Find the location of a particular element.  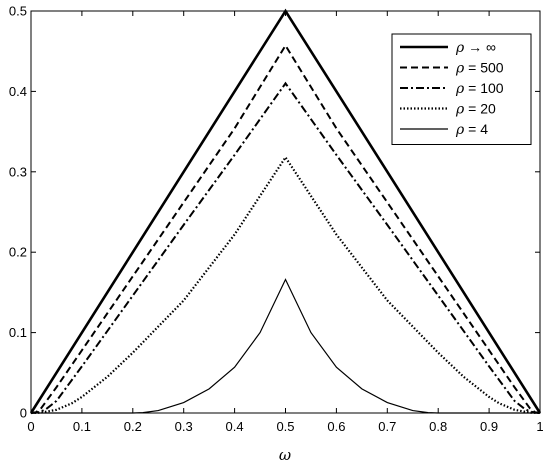

legend-label: = 500 is located at coordinates (484, 68).